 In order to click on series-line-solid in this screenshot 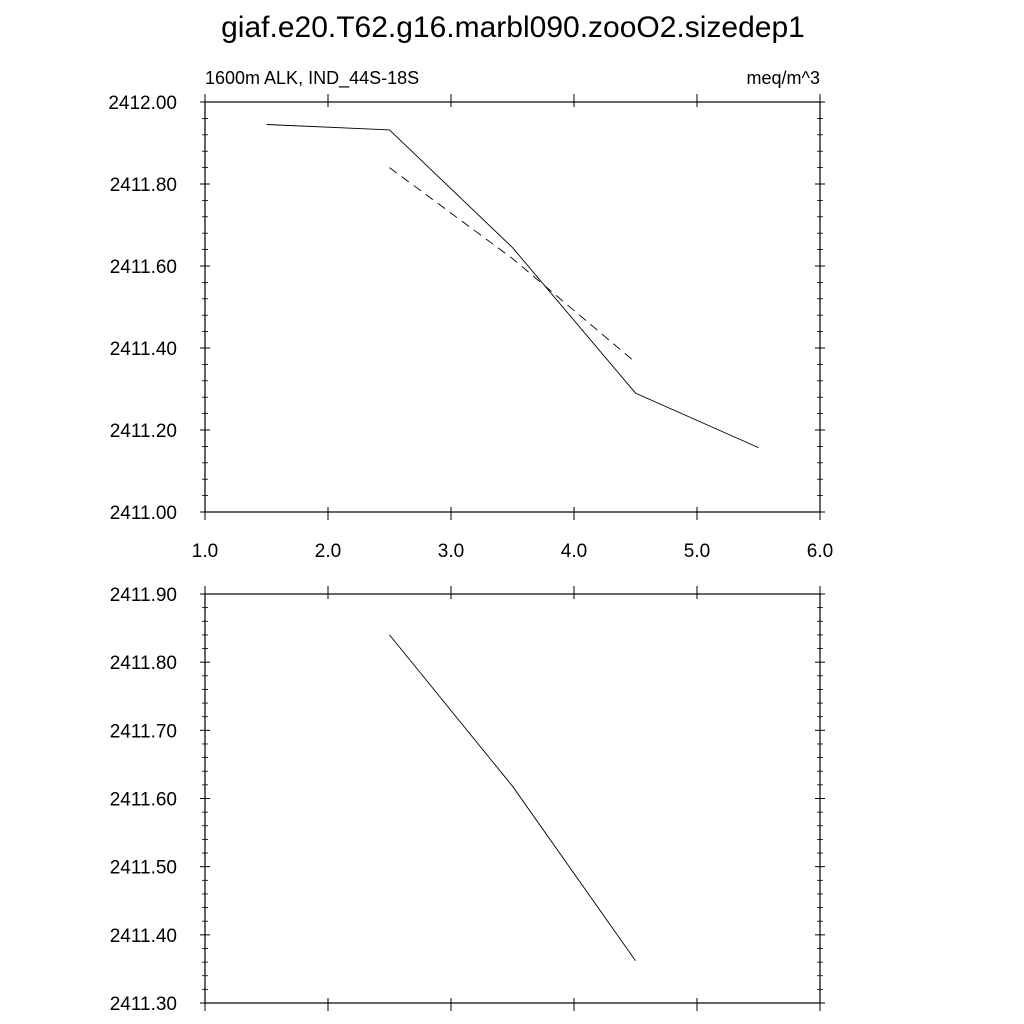, I will do `click(512, 797)`.